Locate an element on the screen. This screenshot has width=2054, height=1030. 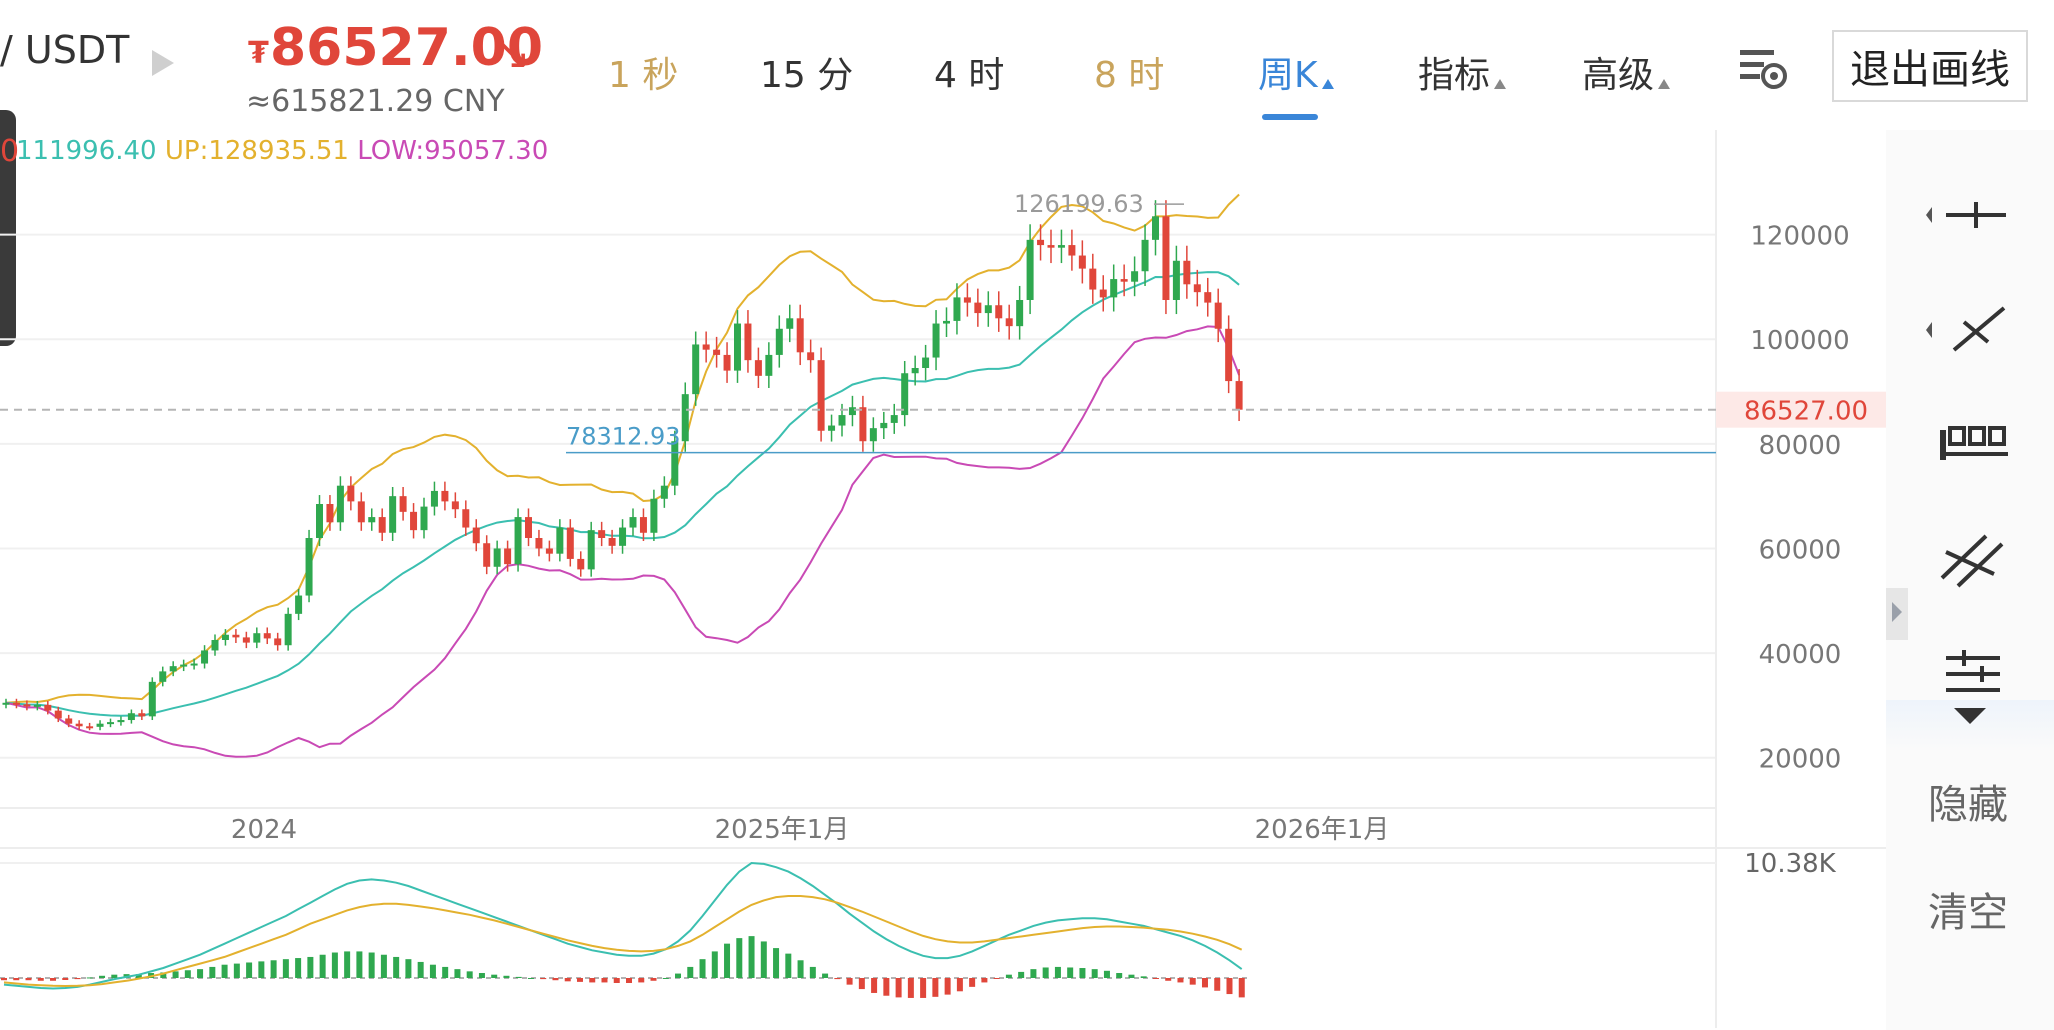
x-tick-label: 2024 is located at coordinates (264, 830).